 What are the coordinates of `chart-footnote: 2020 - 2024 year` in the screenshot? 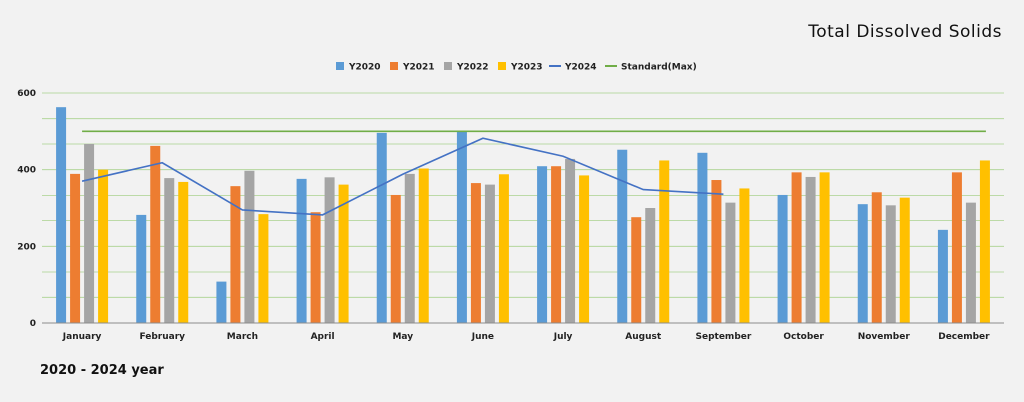 It's located at (102, 370).